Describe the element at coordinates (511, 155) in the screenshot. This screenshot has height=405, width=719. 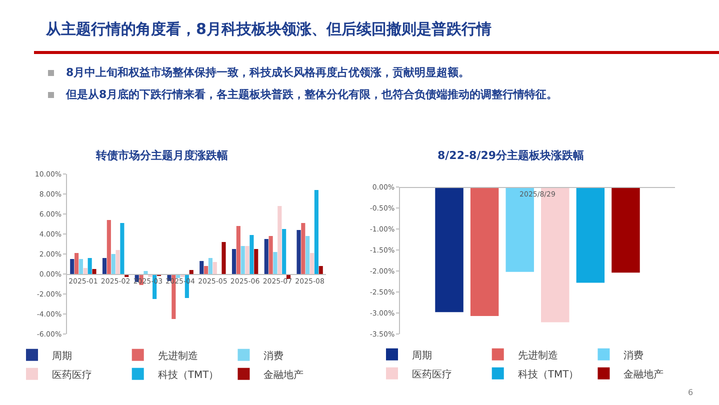
I see `chart-title: 8/22-8/29分主题板块涨跌幅` at that location.